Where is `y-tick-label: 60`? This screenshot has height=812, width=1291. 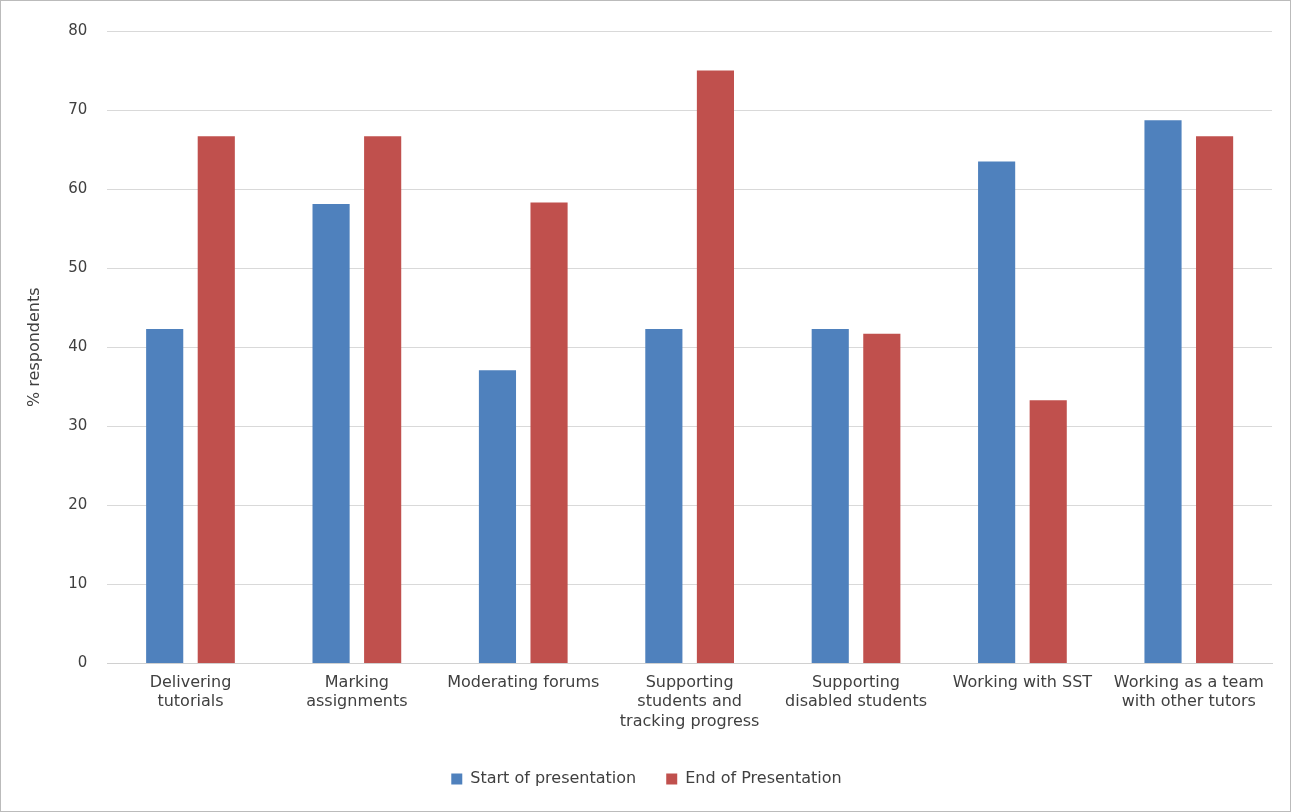 y-tick-label: 60 is located at coordinates (78, 187).